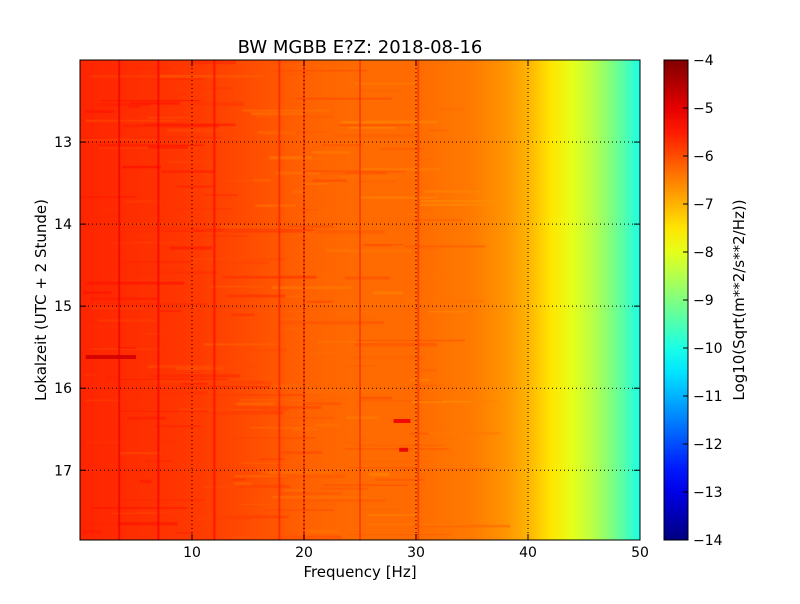  Describe the element at coordinates (708, 541) in the screenshot. I see `colorbar-tick-label: −14` at that location.